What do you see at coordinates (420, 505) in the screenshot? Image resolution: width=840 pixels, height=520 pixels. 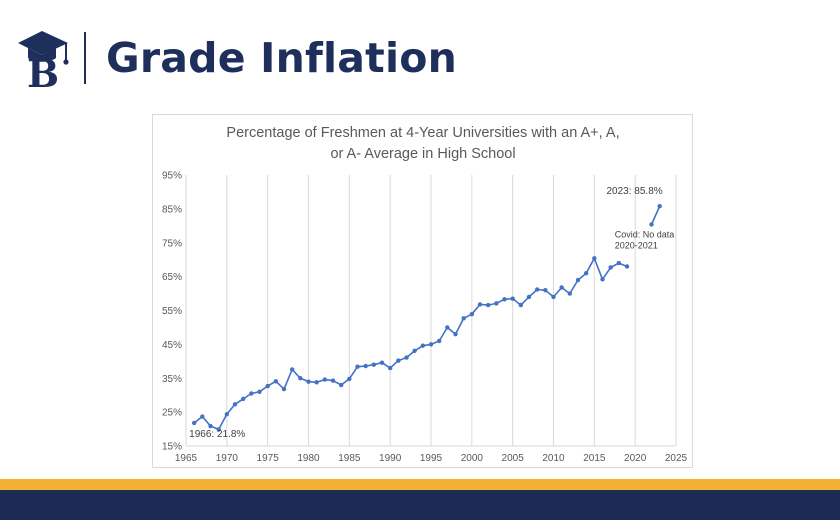 I see `footer-navy-band` at bounding box center [420, 505].